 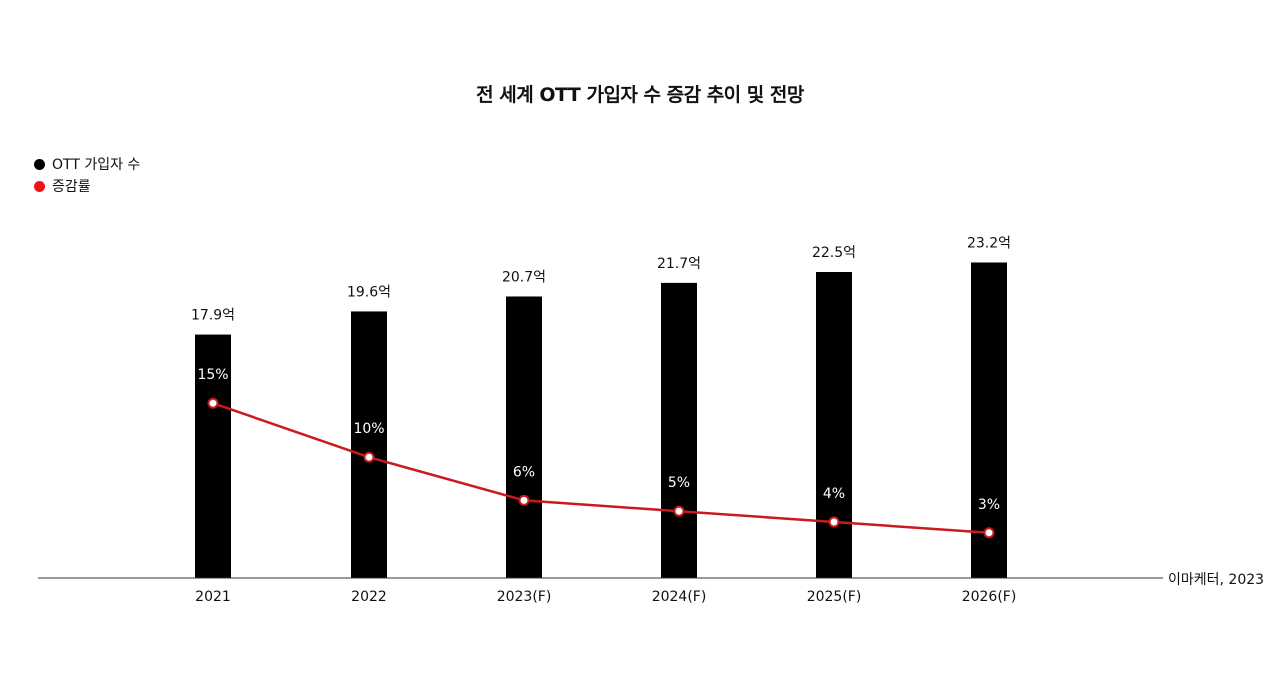 What do you see at coordinates (39, 164) in the screenshot?
I see `legend-marker-subscribers` at bounding box center [39, 164].